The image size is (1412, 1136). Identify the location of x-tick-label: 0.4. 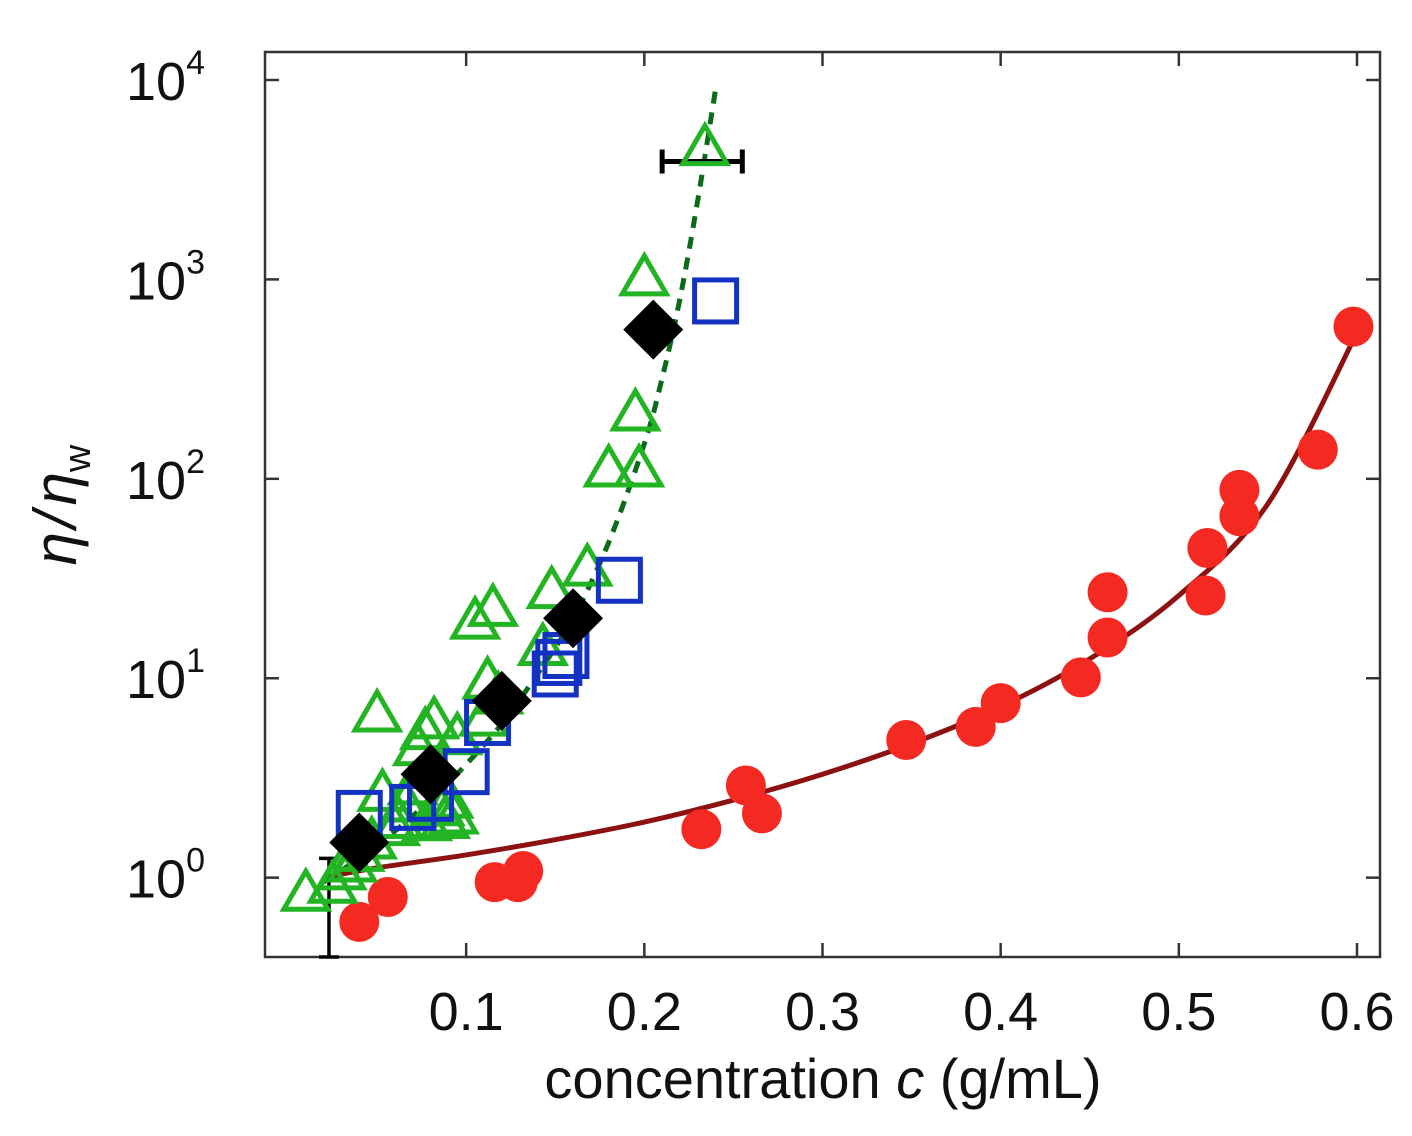
(1000, 1012).